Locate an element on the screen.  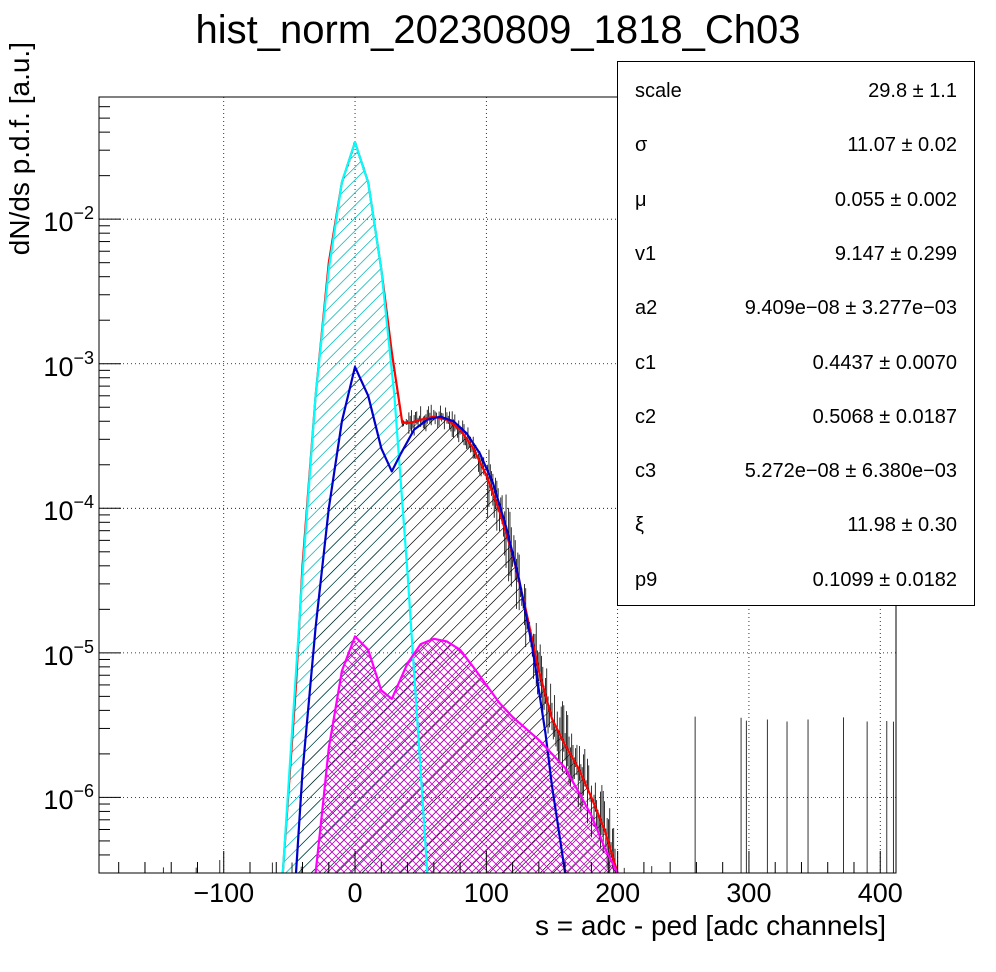
fit-parameter-name: scale is located at coordinates (658, 91).